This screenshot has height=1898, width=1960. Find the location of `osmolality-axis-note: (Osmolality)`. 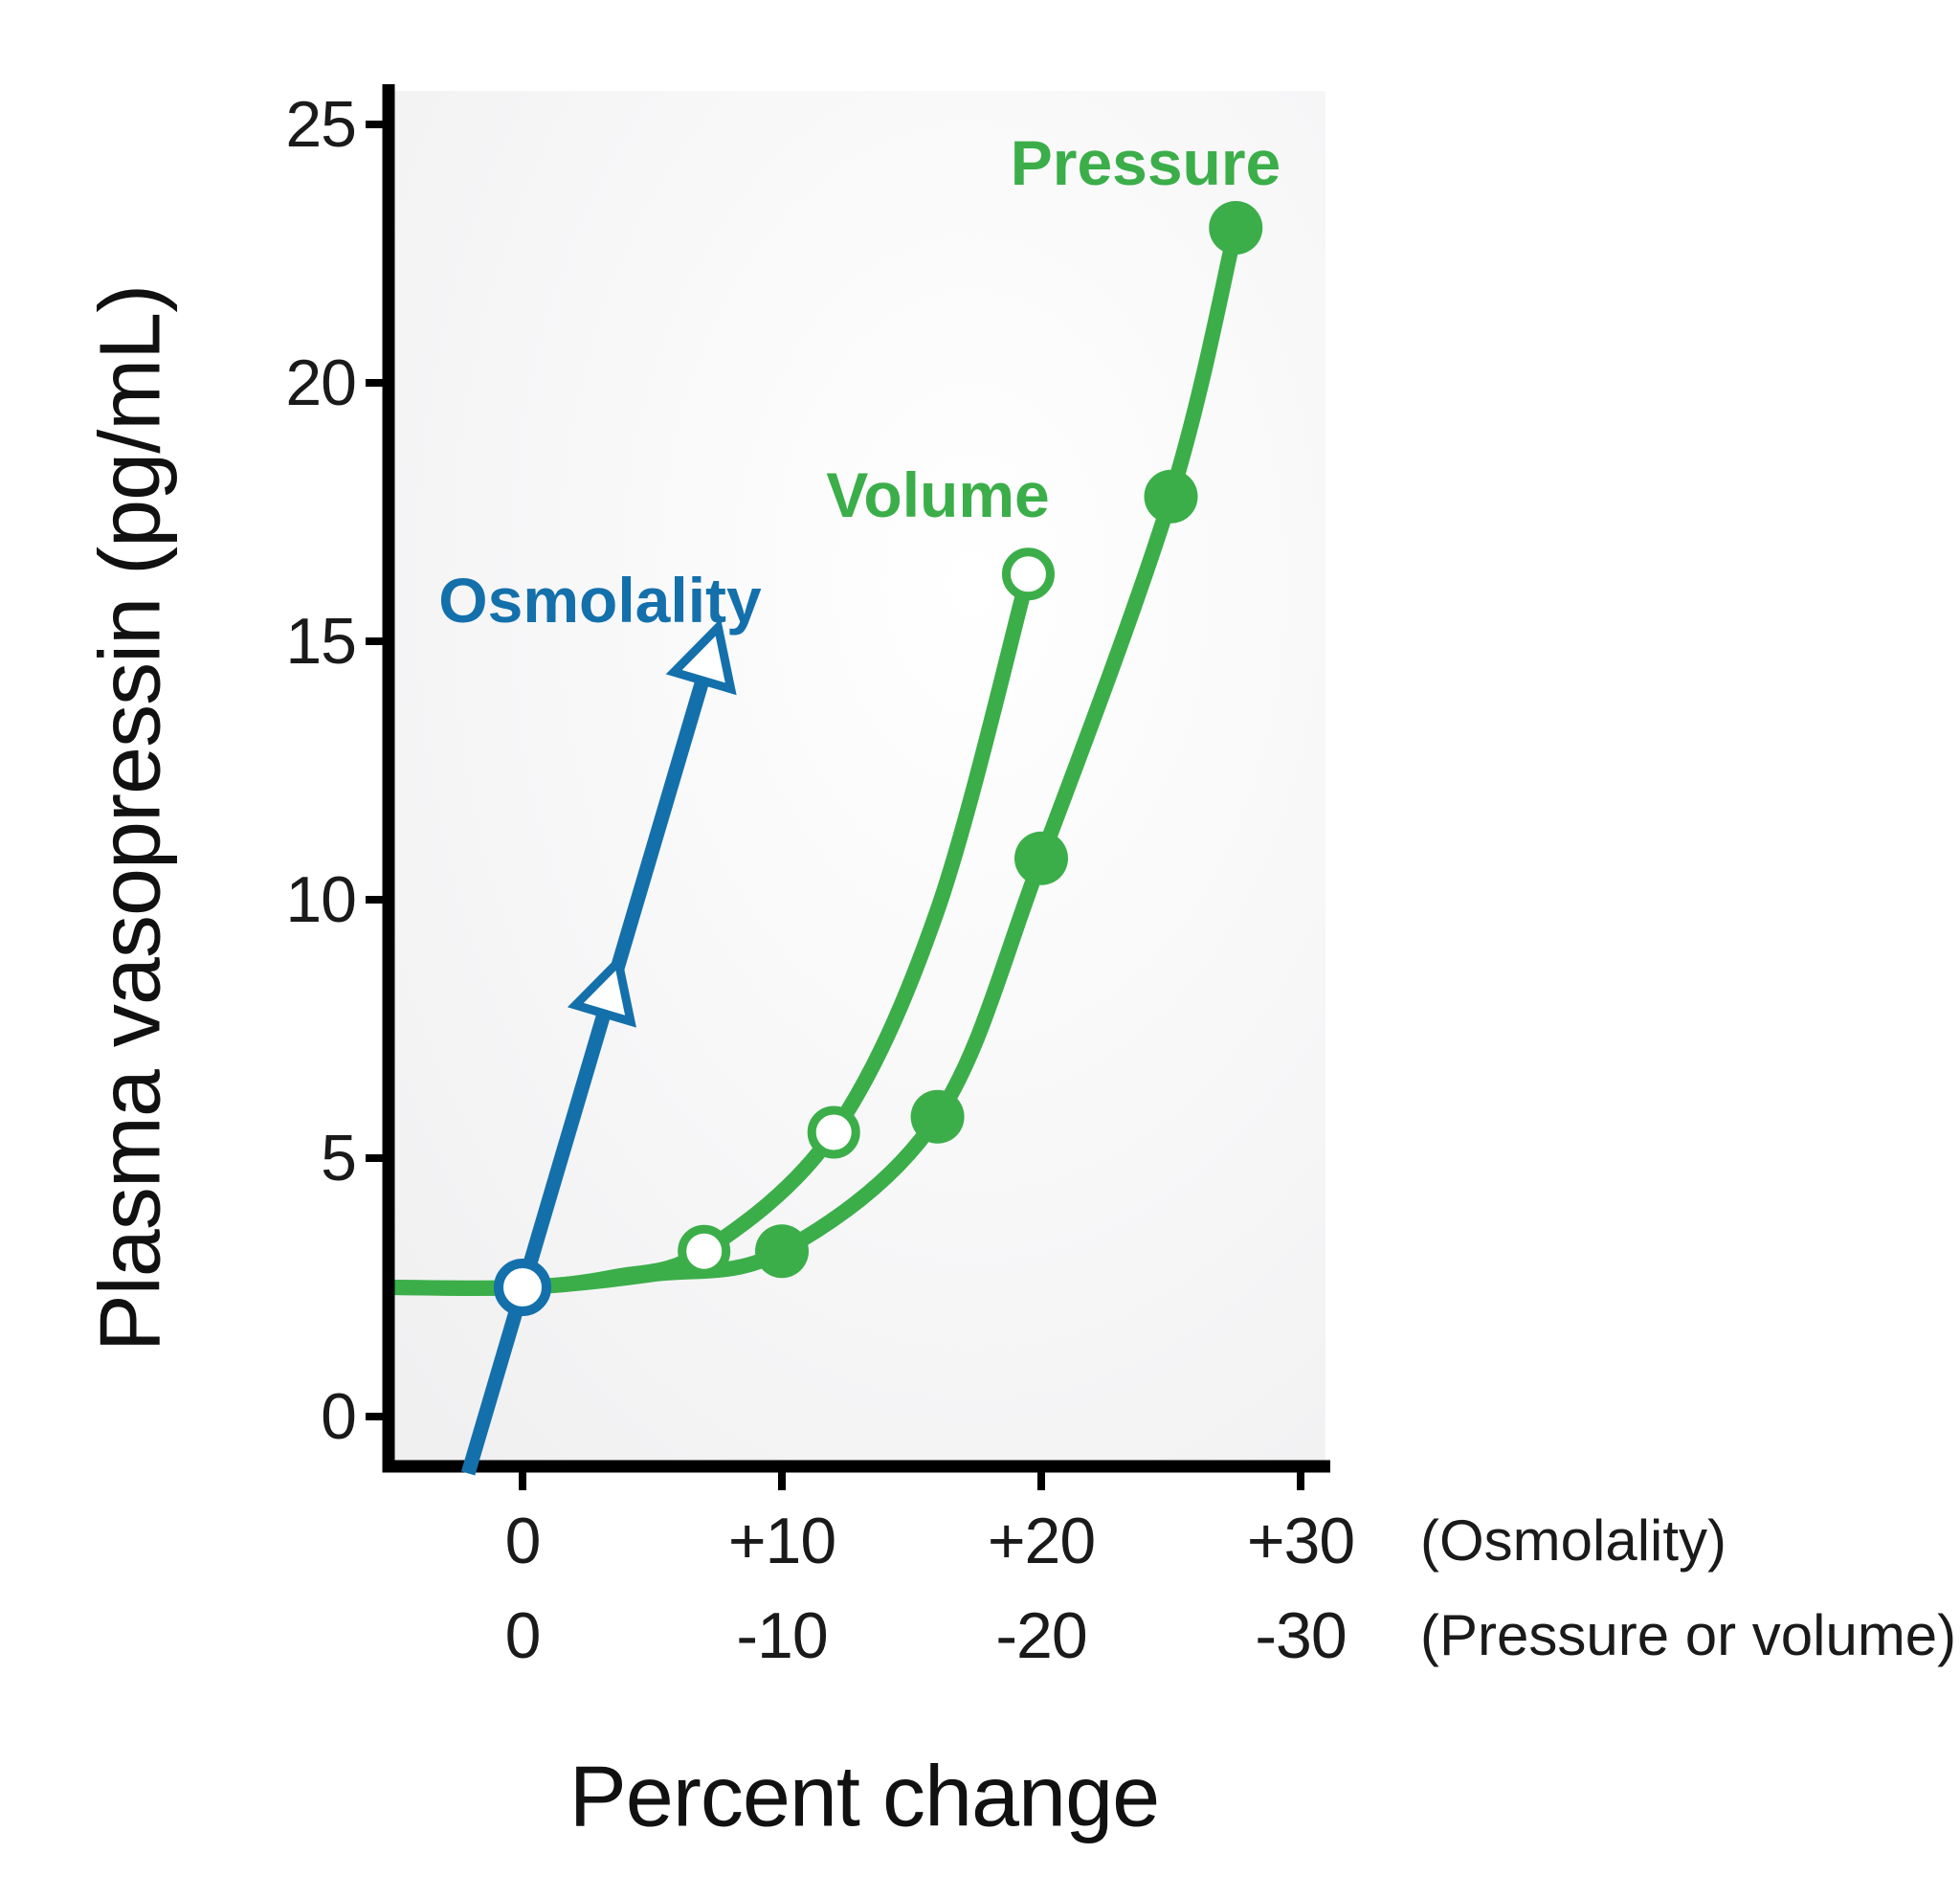

osmolality-axis-note: (Osmolality) is located at coordinates (1573, 1540).